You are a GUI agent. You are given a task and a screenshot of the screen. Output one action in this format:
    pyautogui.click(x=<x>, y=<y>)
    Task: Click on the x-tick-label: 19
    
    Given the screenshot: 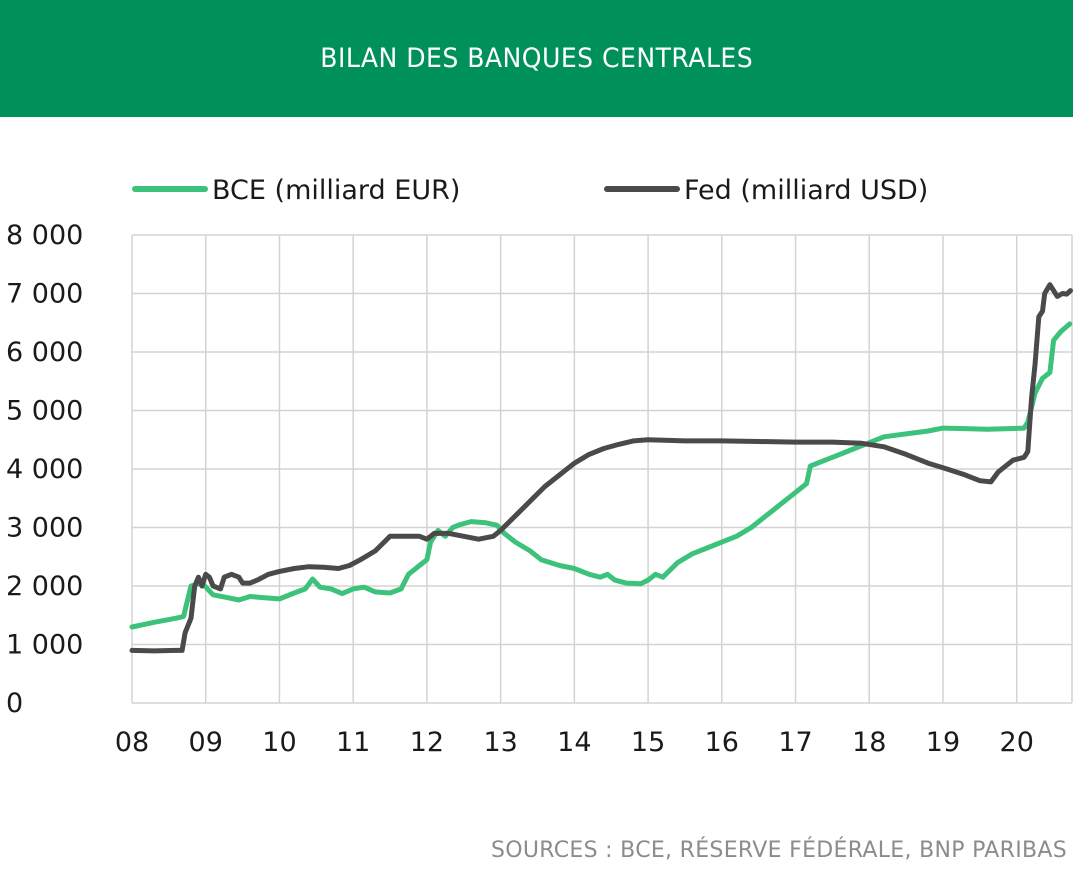 What is the action you would take?
    pyautogui.click(x=943, y=742)
    